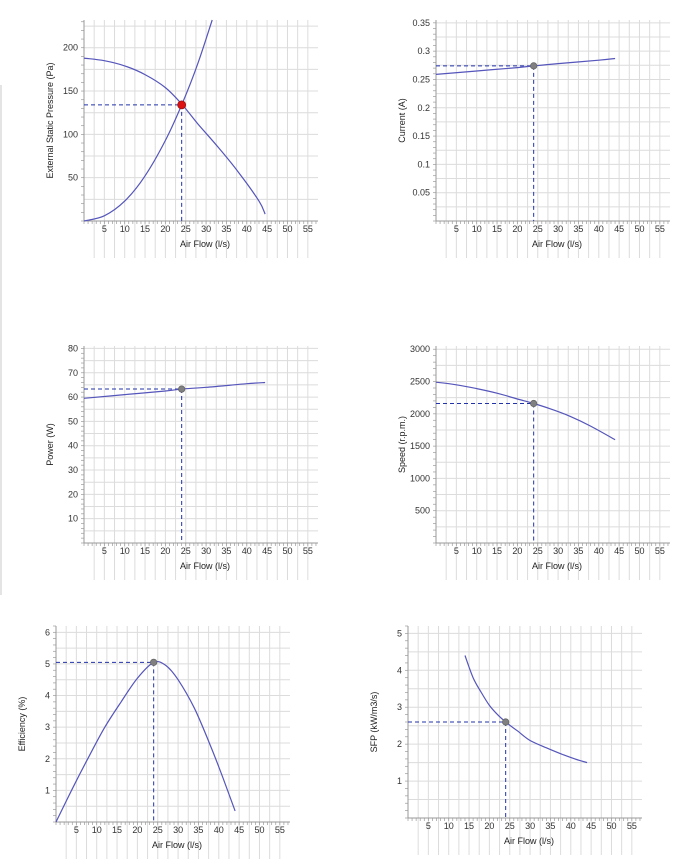  Describe the element at coordinates (423, 51) in the screenshot. I see `y-tick-label: 0.3` at that location.